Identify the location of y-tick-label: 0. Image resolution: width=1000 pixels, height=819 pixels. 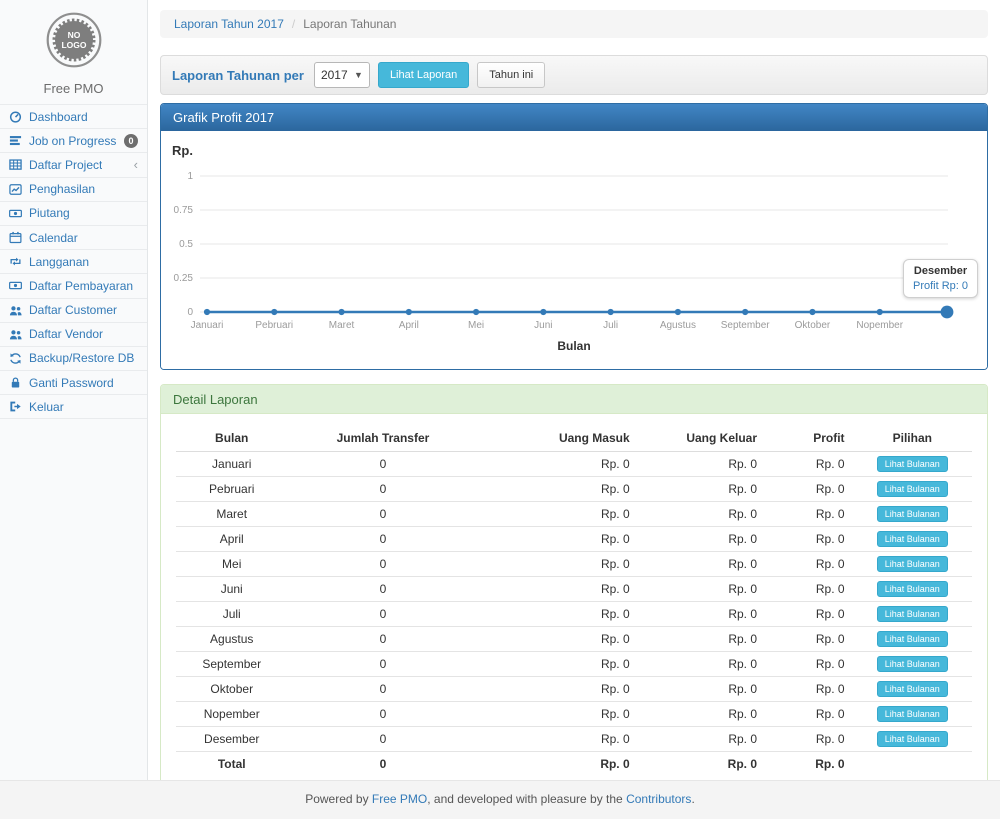
(190, 312).